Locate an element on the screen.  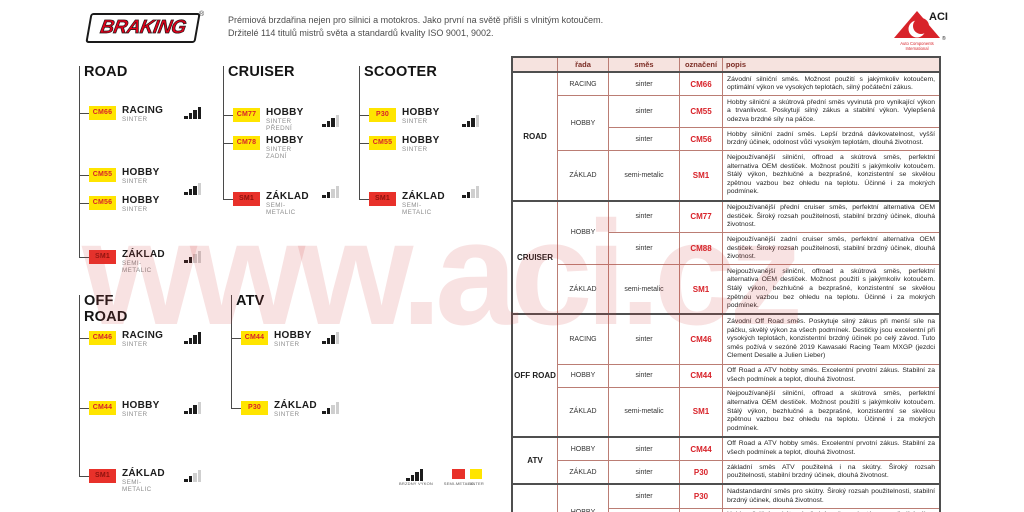
svg-text: International is located at coordinates (916, 48).